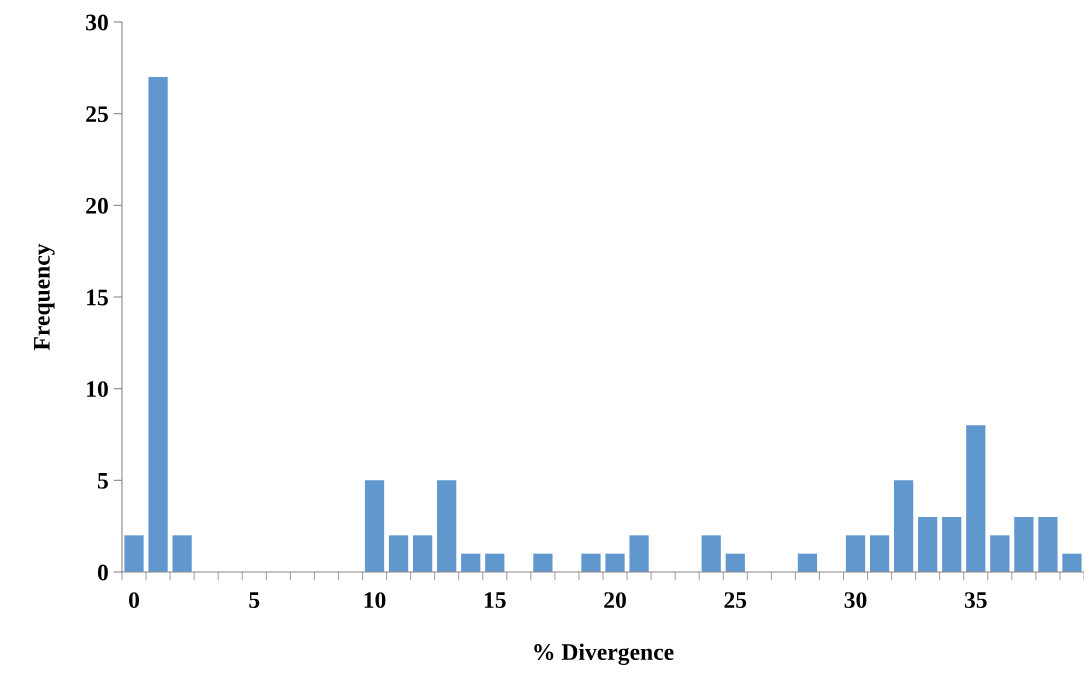  I want to click on y-axis-title: Frequency, so click(44, 297).